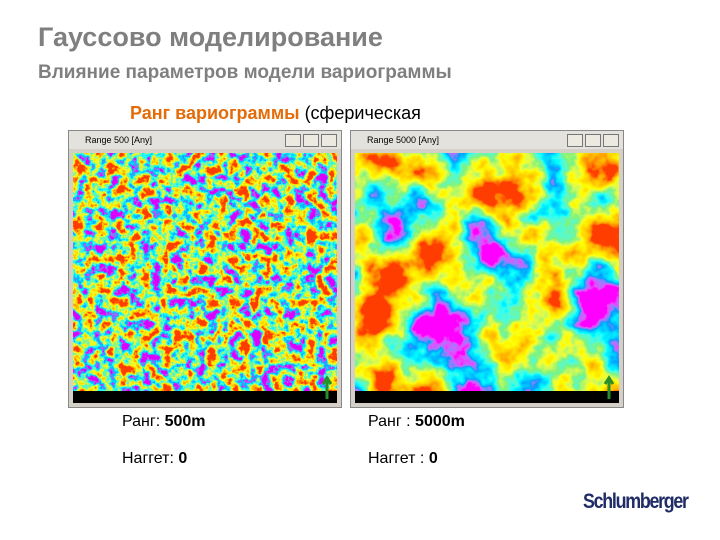  I want to click on range-text: Ранг: 500m, so click(164, 422).